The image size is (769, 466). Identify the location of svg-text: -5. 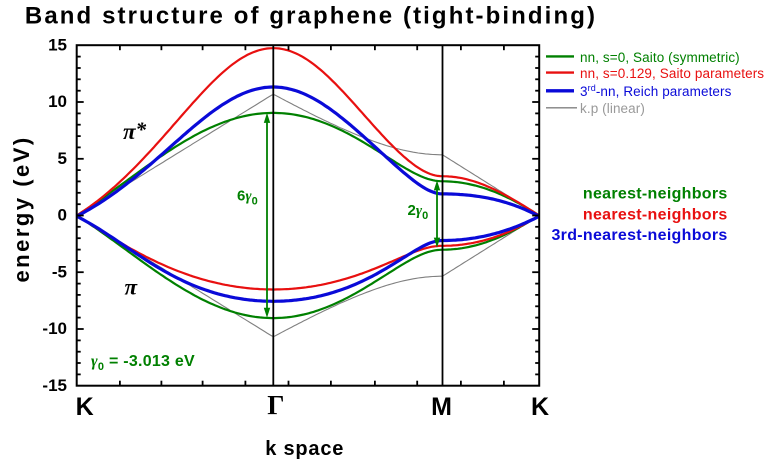
(59, 271).